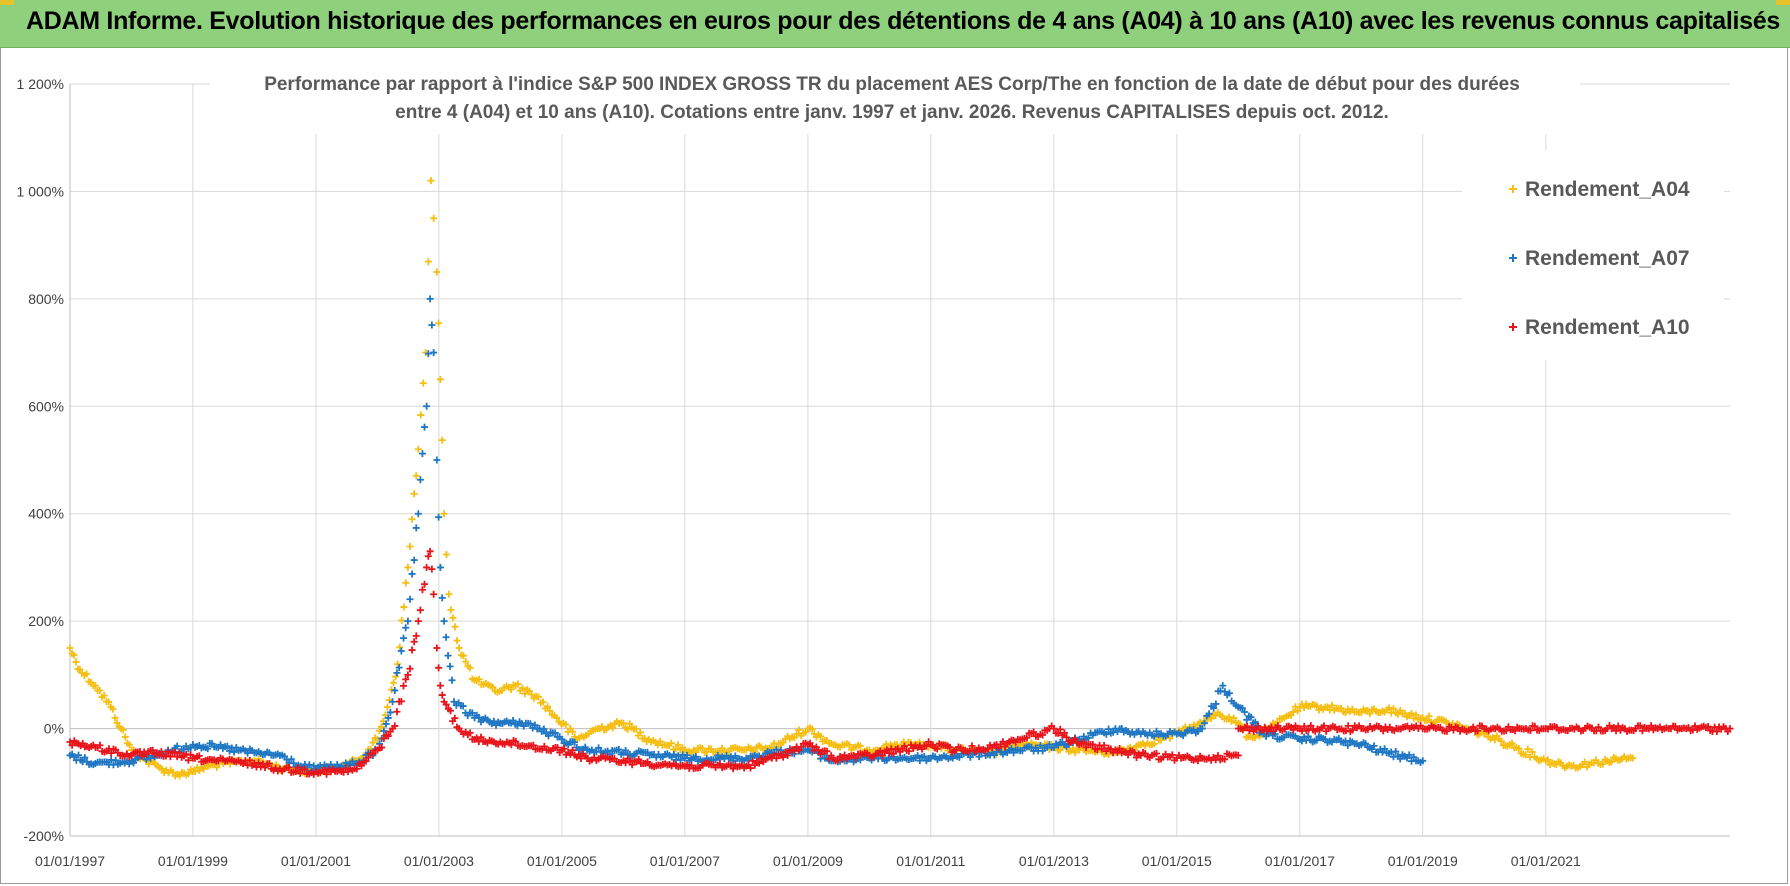 The width and height of the screenshot is (1790, 886). Describe the element at coordinates (1607, 258) in the screenshot. I see `legend-label: Rendement_A07` at that location.